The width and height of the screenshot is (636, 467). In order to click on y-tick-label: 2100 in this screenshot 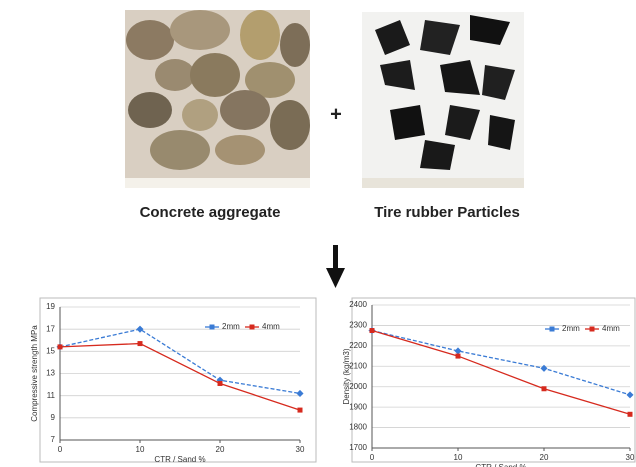, I will do `click(358, 365)`.